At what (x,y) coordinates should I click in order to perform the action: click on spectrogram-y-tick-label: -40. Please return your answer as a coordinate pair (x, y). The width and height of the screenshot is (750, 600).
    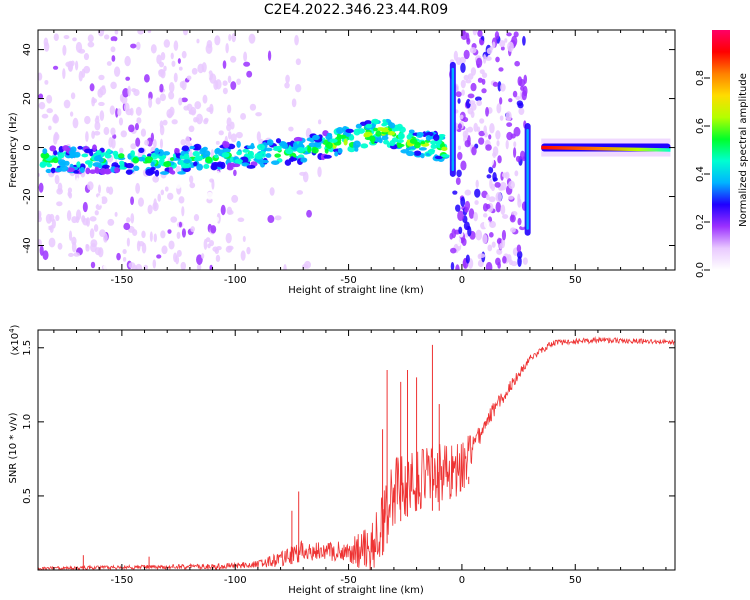
    Looking at the image, I should click on (27, 245).